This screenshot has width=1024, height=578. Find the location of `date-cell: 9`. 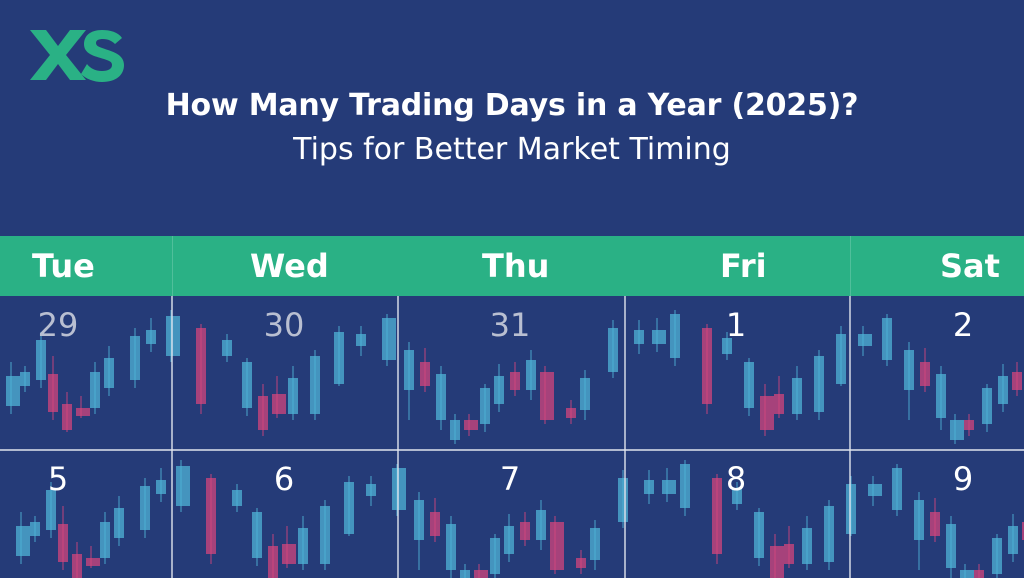

date-cell: 9 is located at coordinates (963, 479).